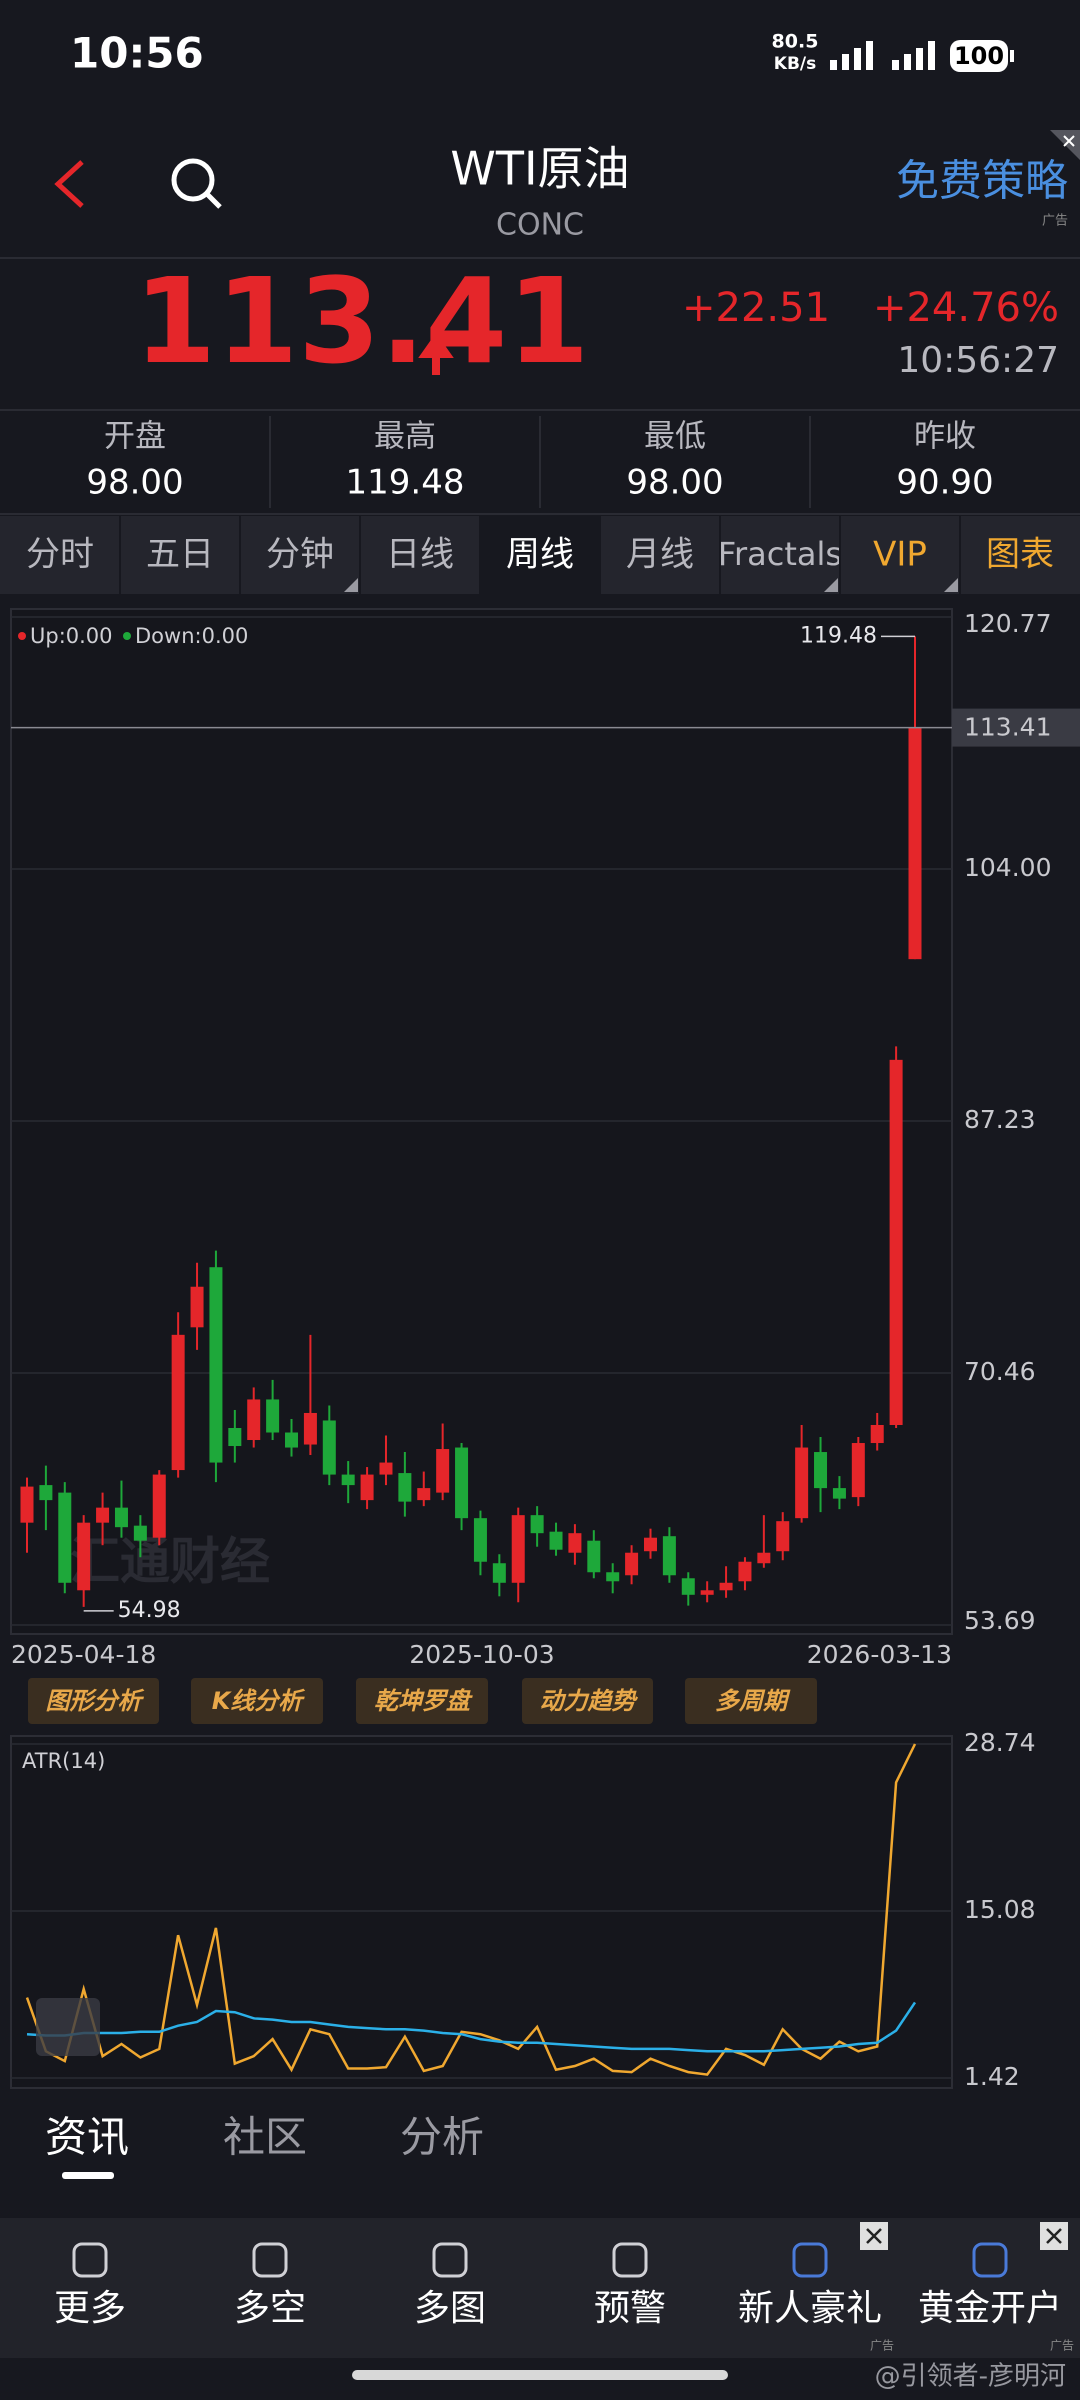  What do you see at coordinates (68, 2027) in the screenshot?
I see `zoom-button` at bounding box center [68, 2027].